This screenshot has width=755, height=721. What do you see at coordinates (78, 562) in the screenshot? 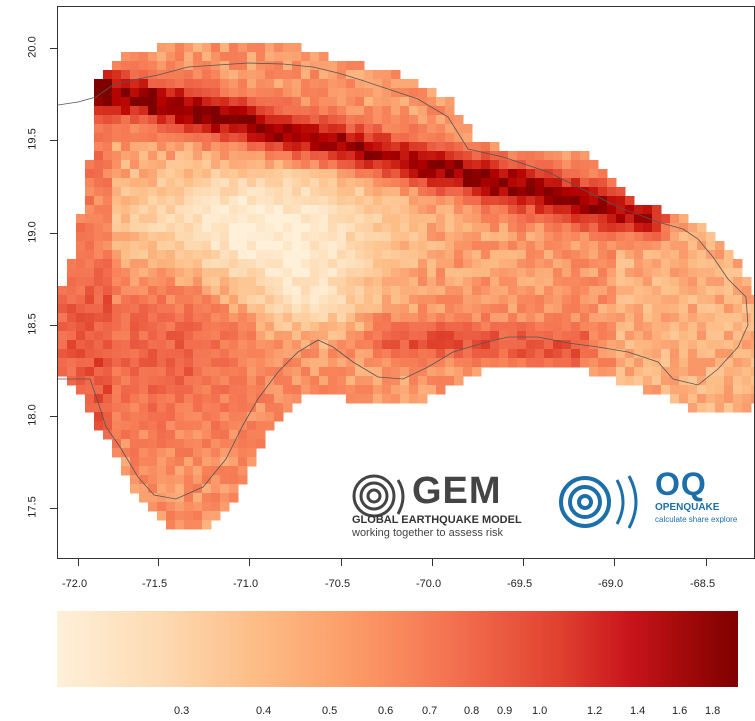
I see `x-tick-mark` at bounding box center [78, 562].